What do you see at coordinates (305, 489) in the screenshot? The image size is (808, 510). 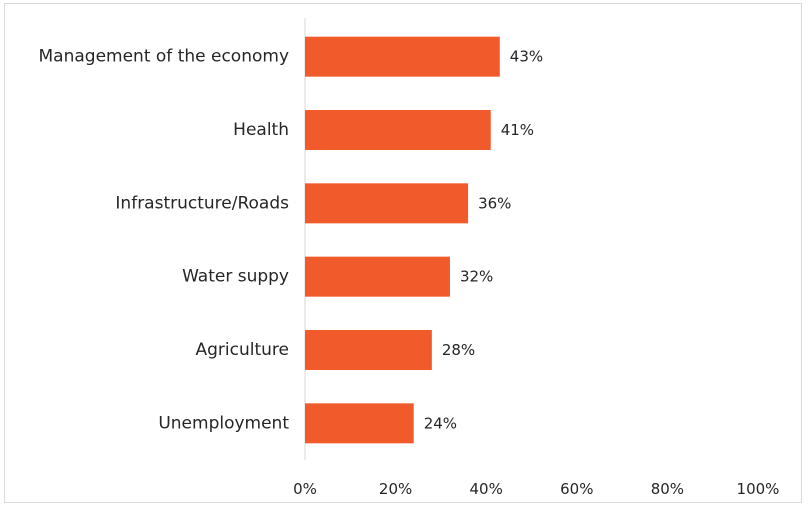 I see `x-tick-label: 0%` at bounding box center [305, 489].